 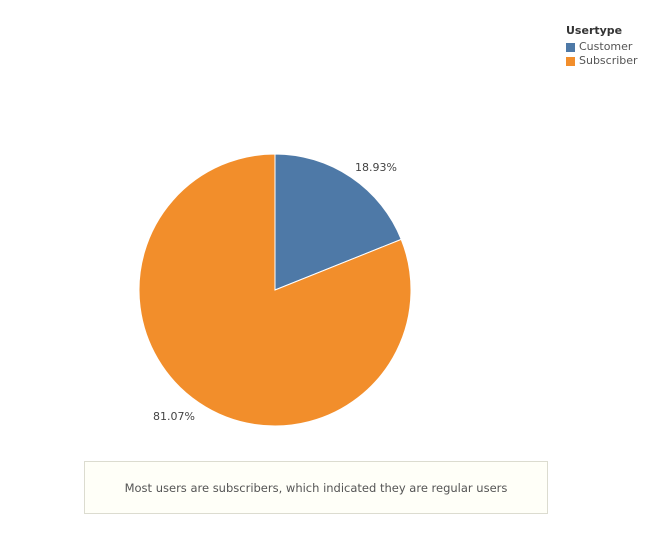 I want to click on legend-item-customer: Customer, so click(x=602, y=47).